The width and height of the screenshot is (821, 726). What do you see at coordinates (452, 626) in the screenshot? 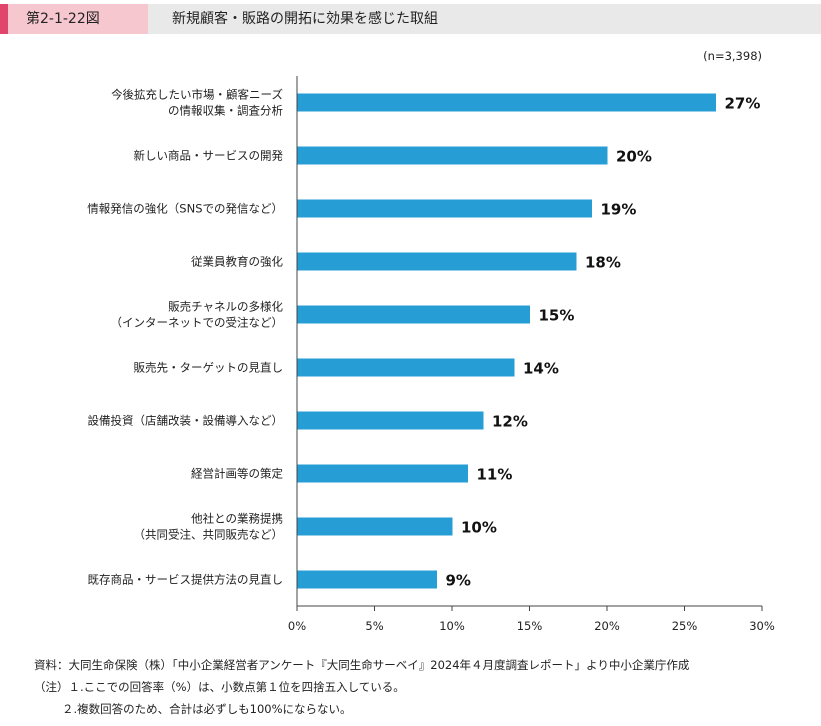
I see `x-tick-label: 10%` at bounding box center [452, 626].